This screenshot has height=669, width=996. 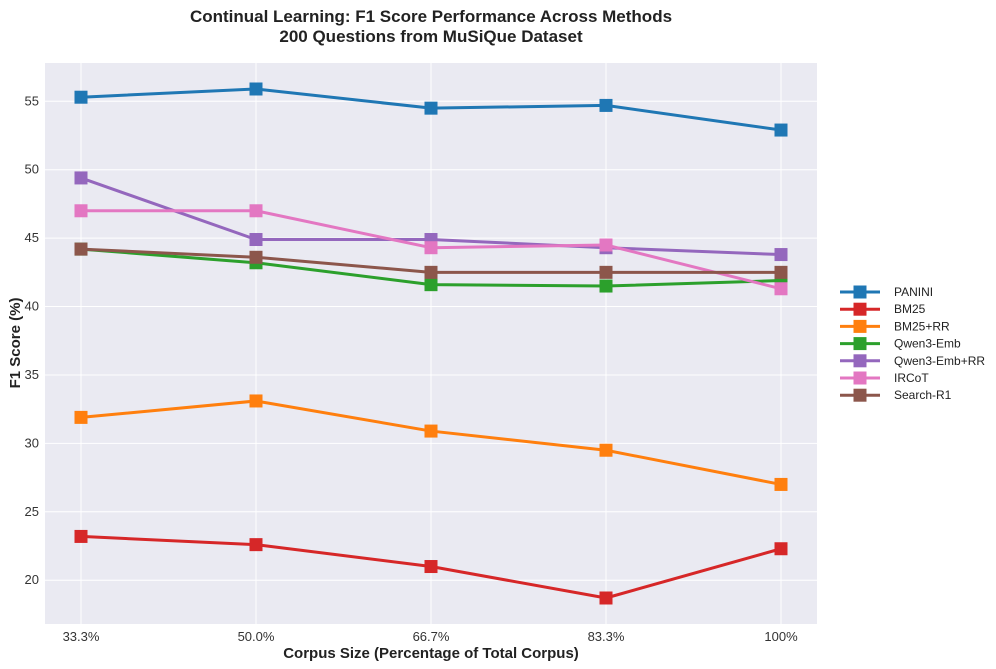 I want to click on legend-item-qwen3-emb-rr: Qwen3-Emb+RR, so click(x=912, y=361).